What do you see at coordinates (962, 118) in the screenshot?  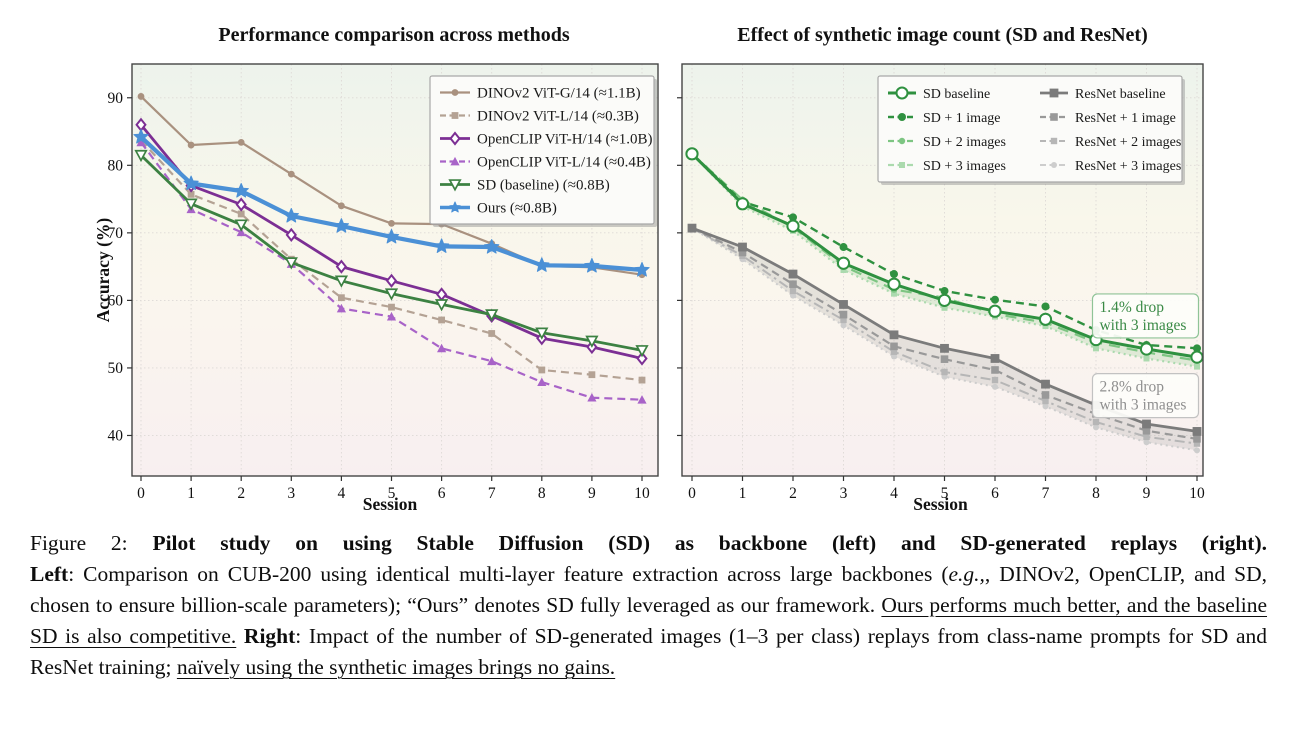 I see `legend-label: SD + 1 image` at bounding box center [962, 118].